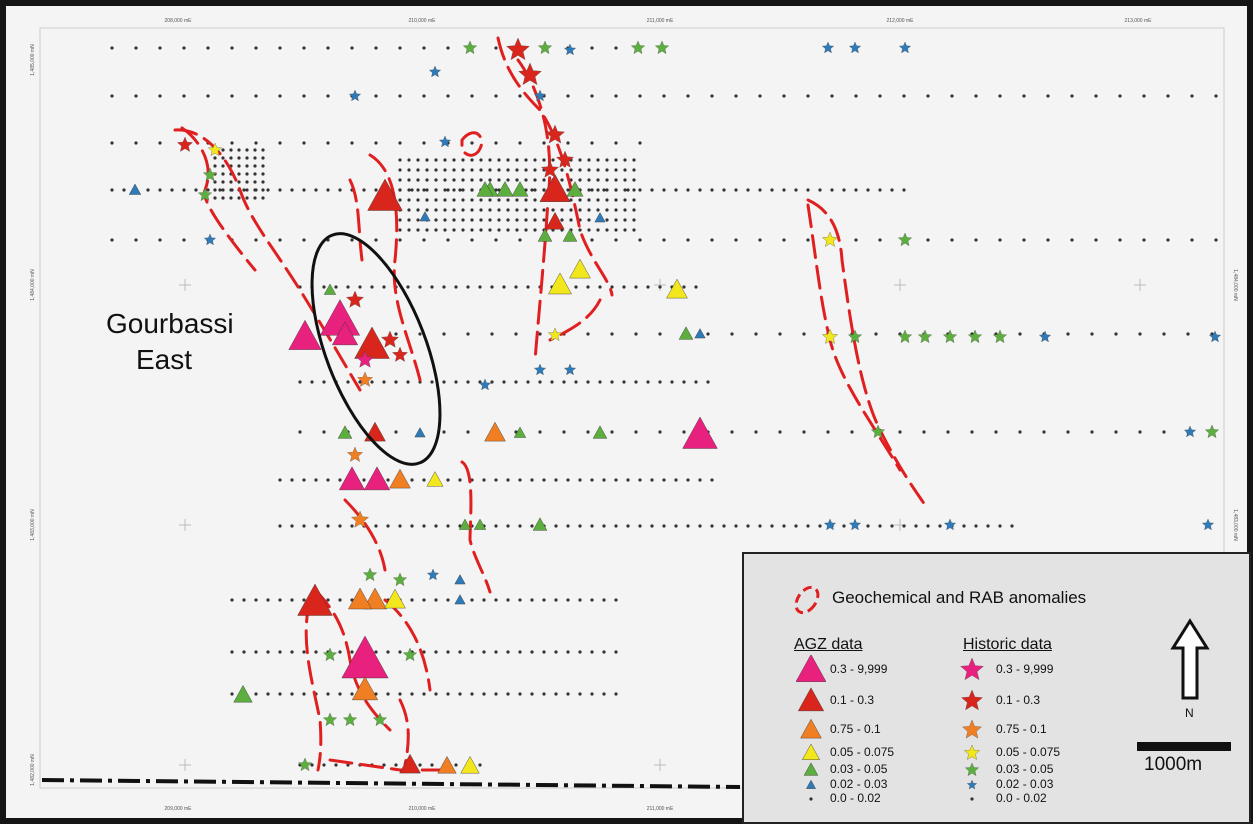 Image resolution: width=1253 pixels, height=824 pixels. Describe the element at coordinates (1235, 285) in the screenshot. I see `right-tick-label: 1,484,000 mN` at that location.